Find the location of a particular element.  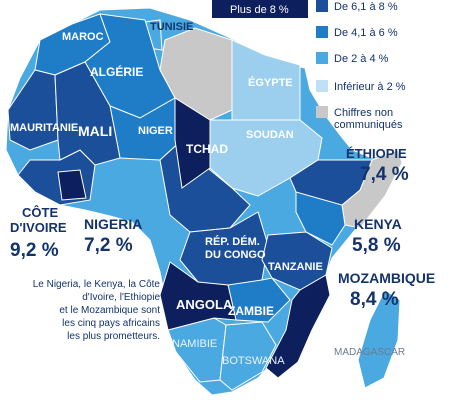

label-tanzanie: TANZANIE is located at coordinates (295, 267).